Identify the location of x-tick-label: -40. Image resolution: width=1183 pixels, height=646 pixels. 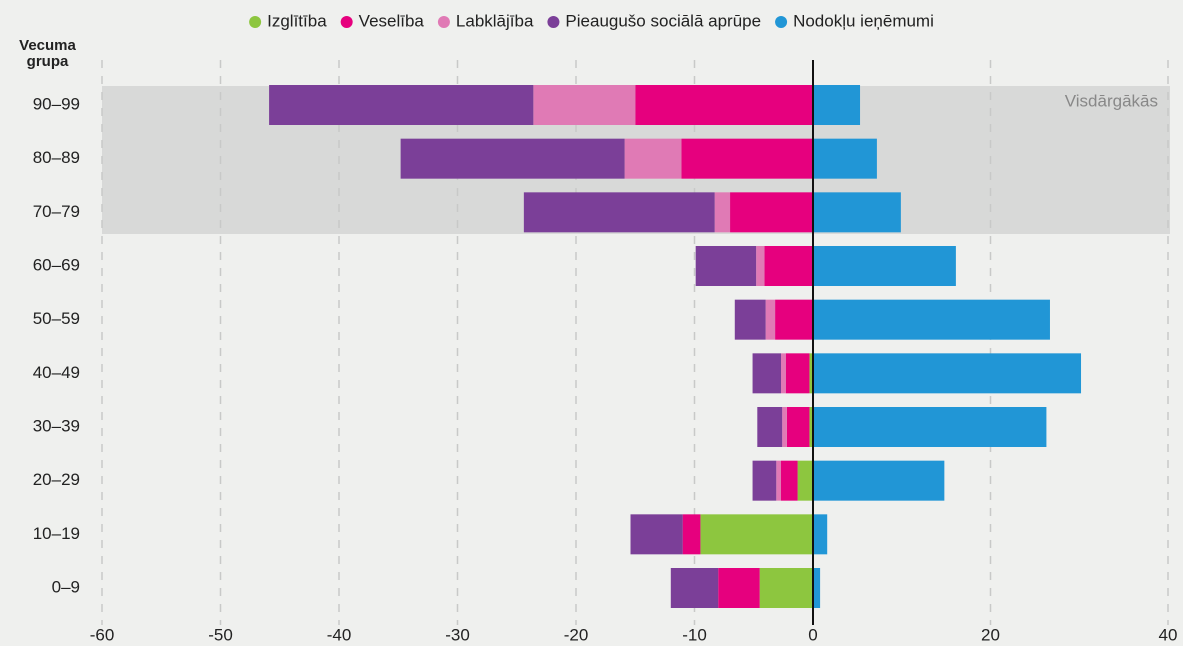
(339, 634).